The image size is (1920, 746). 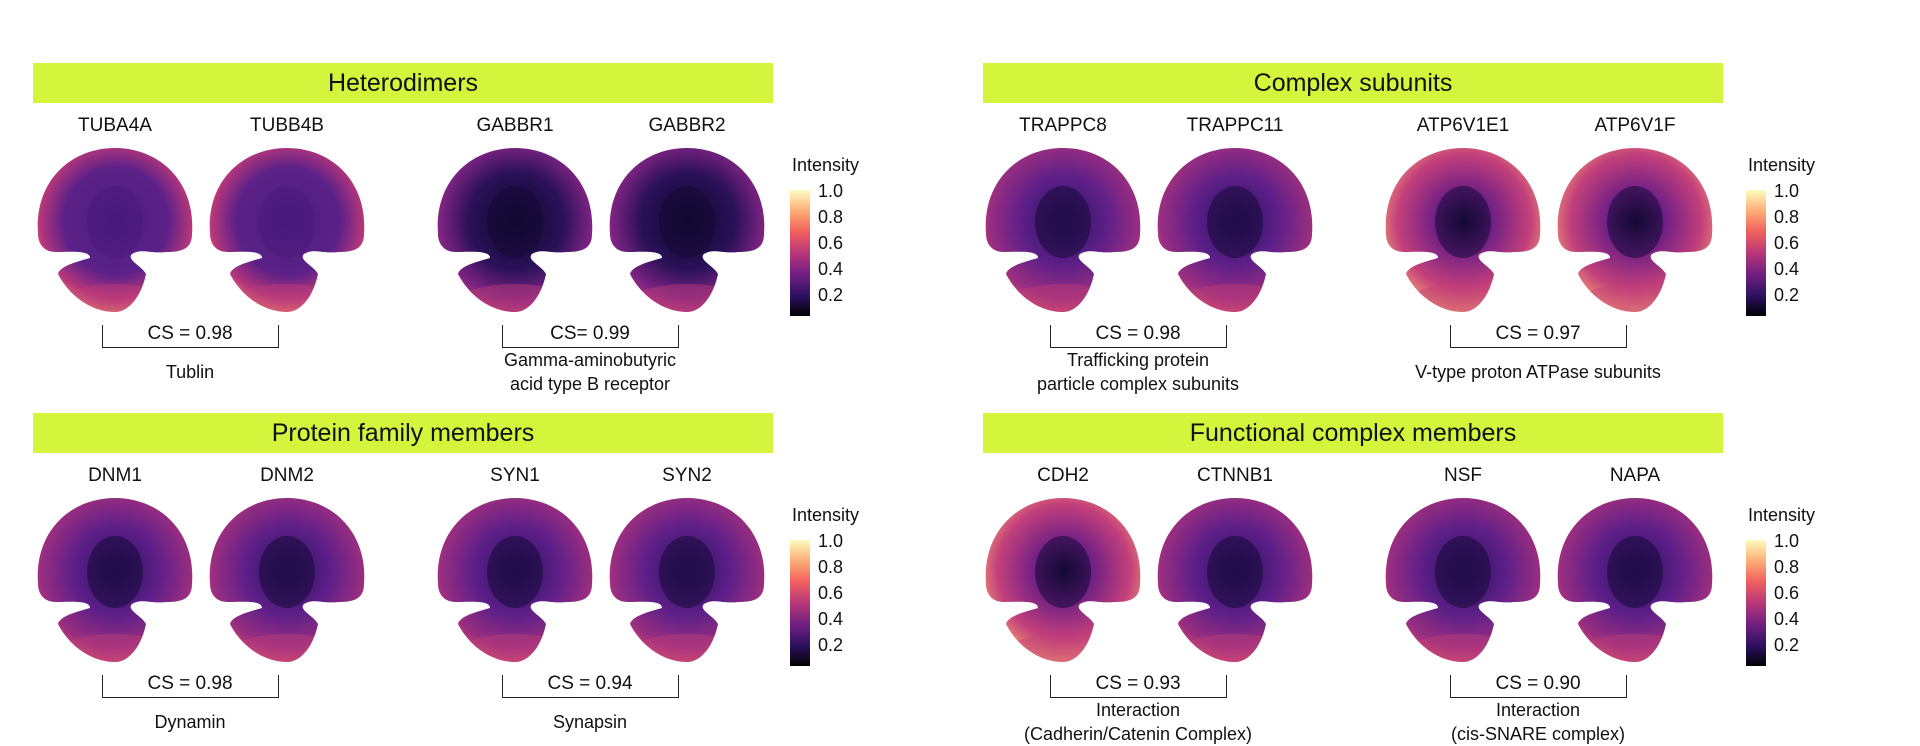 I want to click on cosine-similarity-label: CS = 0.93, so click(x=1138, y=683).